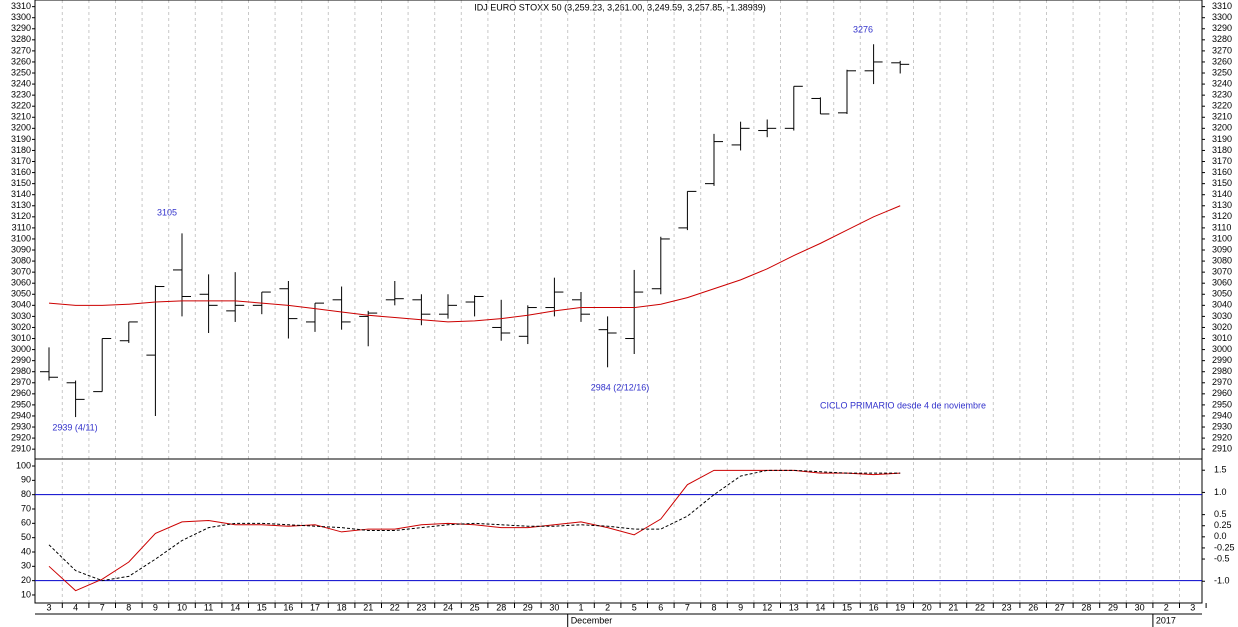  I want to click on x-tick-label: 4, so click(75, 607).